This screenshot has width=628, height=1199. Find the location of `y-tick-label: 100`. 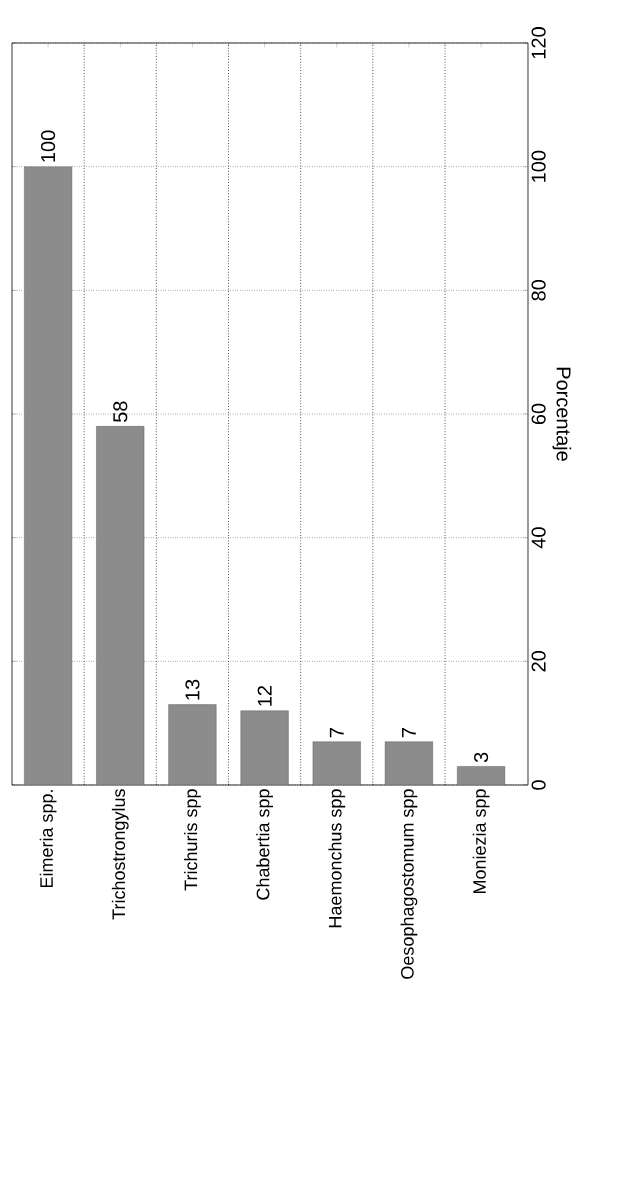

y-tick-label: 100 is located at coordinates (538, 166).